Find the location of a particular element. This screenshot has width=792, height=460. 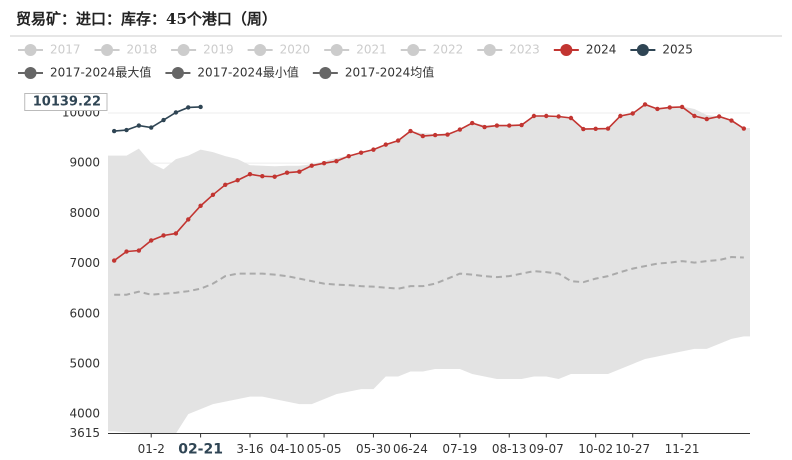

x-tick-label: 3-16 is located at coordinates (249, 449).